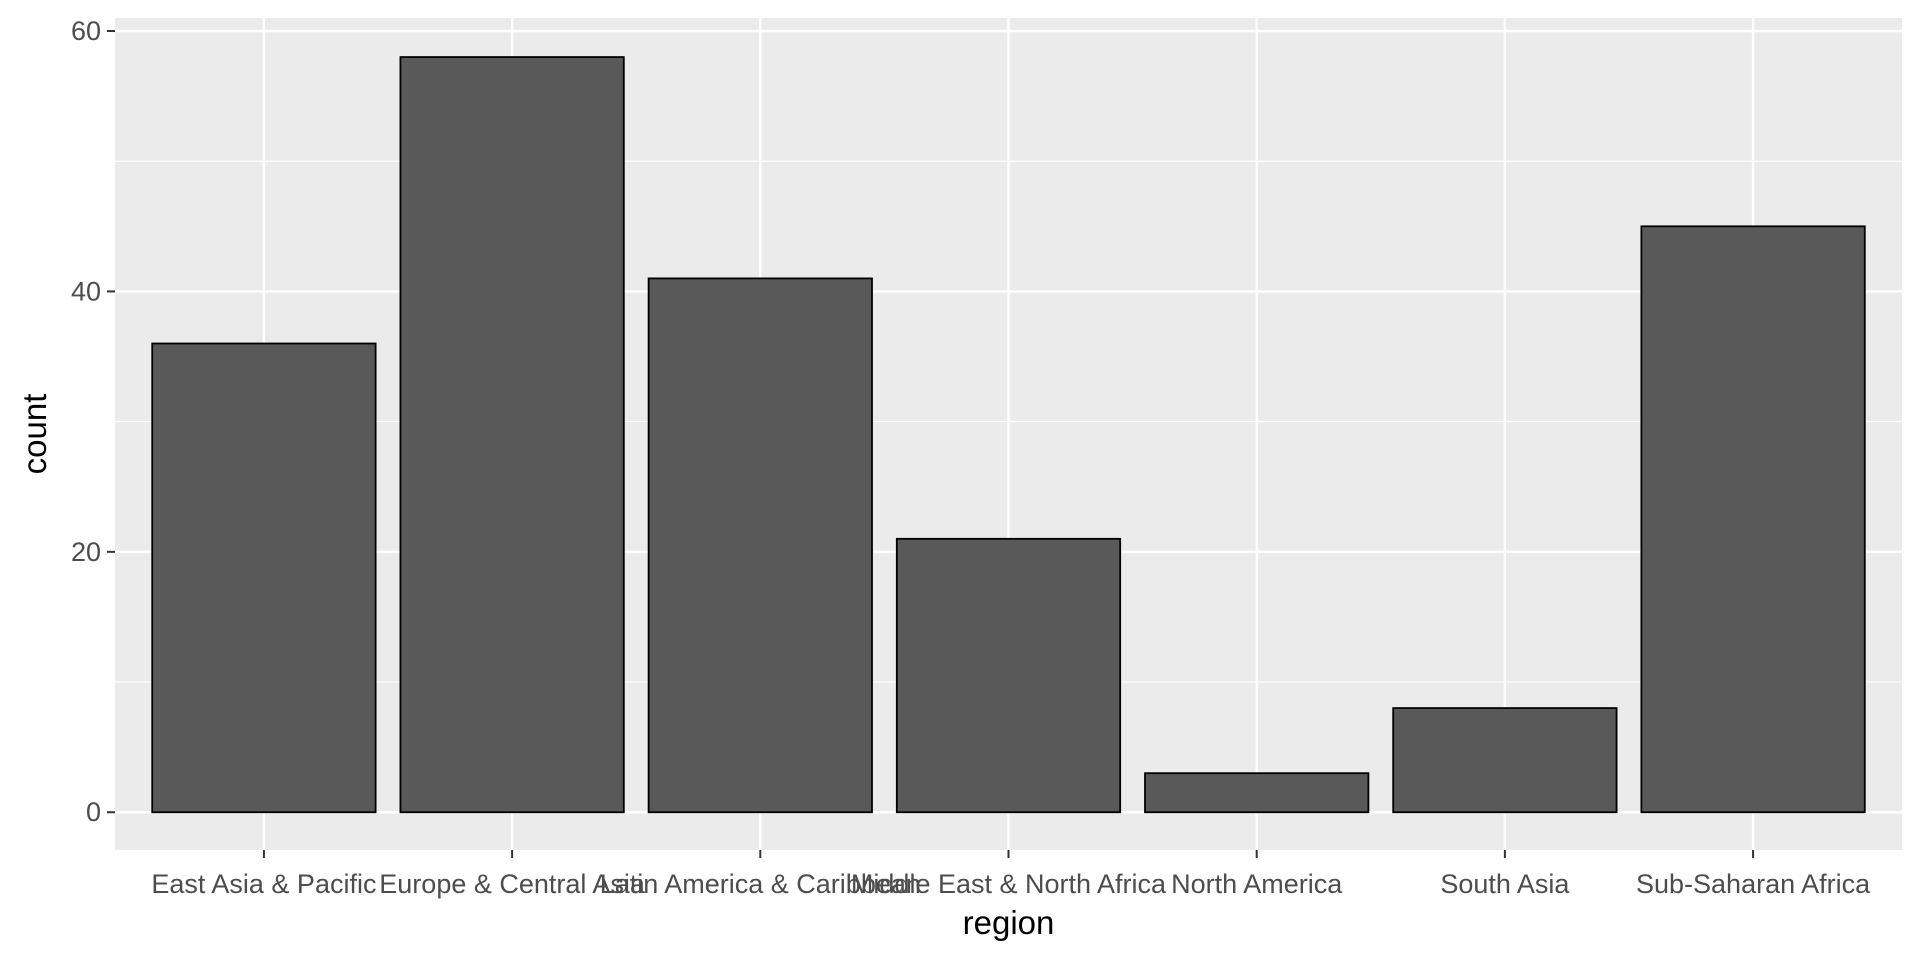  What do you see at coordinates (1257, 884) in the screenshot?
I see `x-tick-label: North America` at bounding box center [1257, 884].